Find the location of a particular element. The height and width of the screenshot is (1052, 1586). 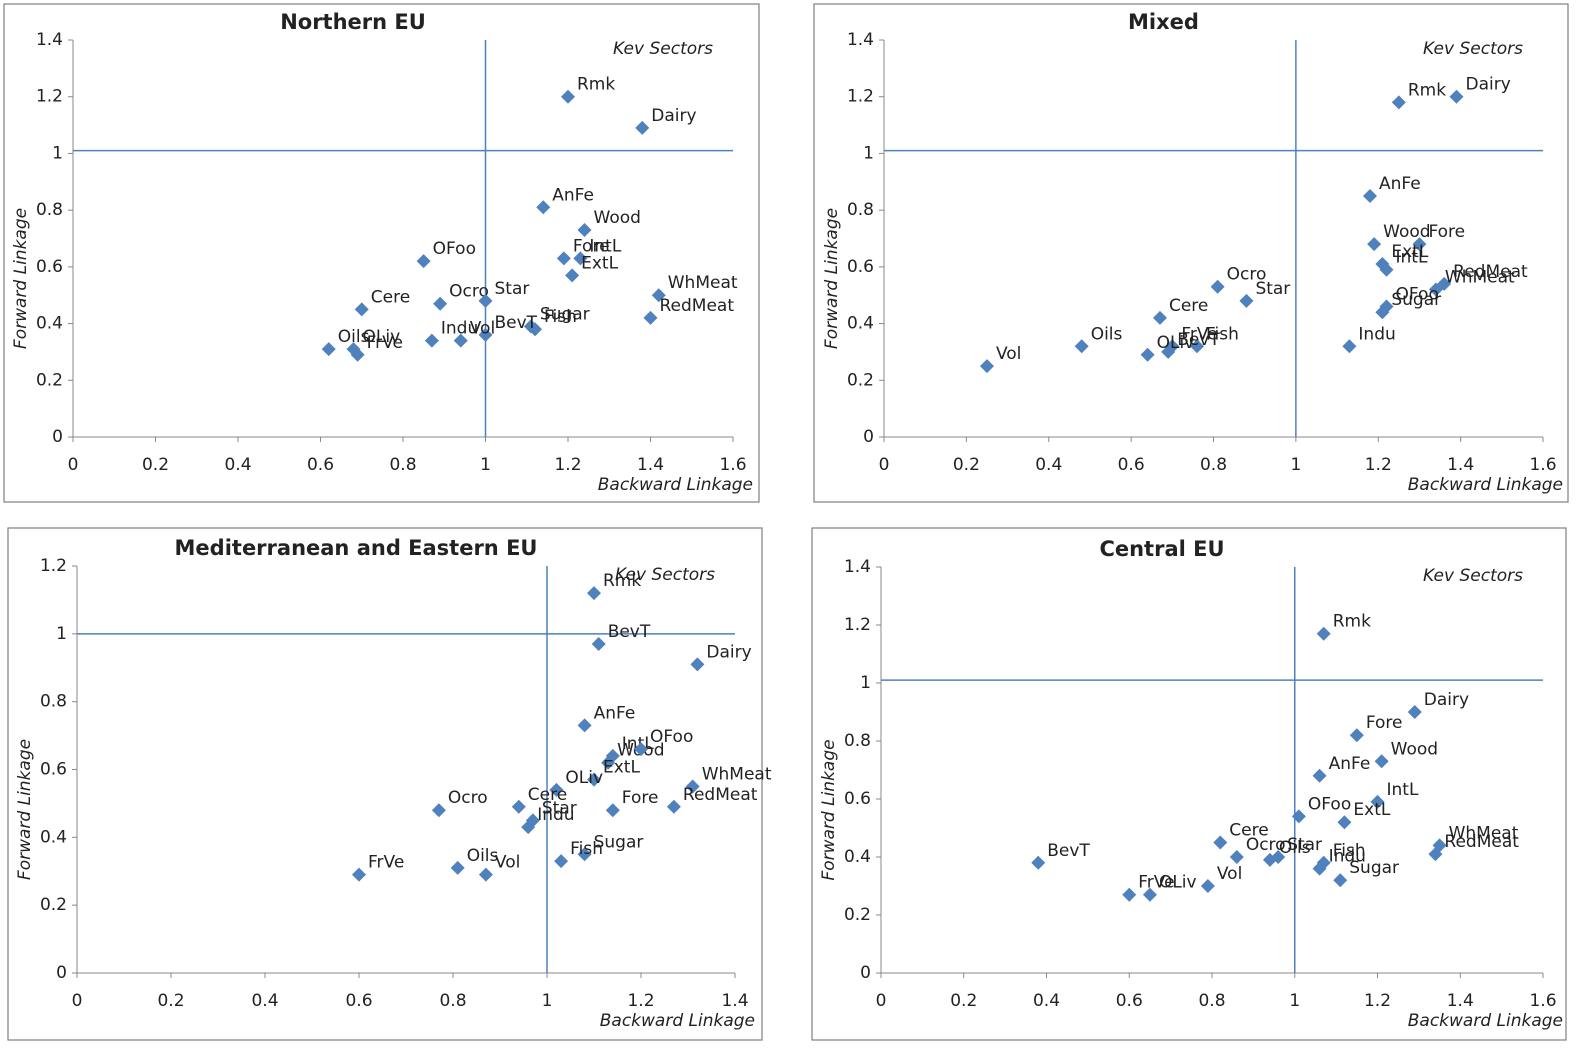

point-label: Cere is located at coordinates (547, 795).